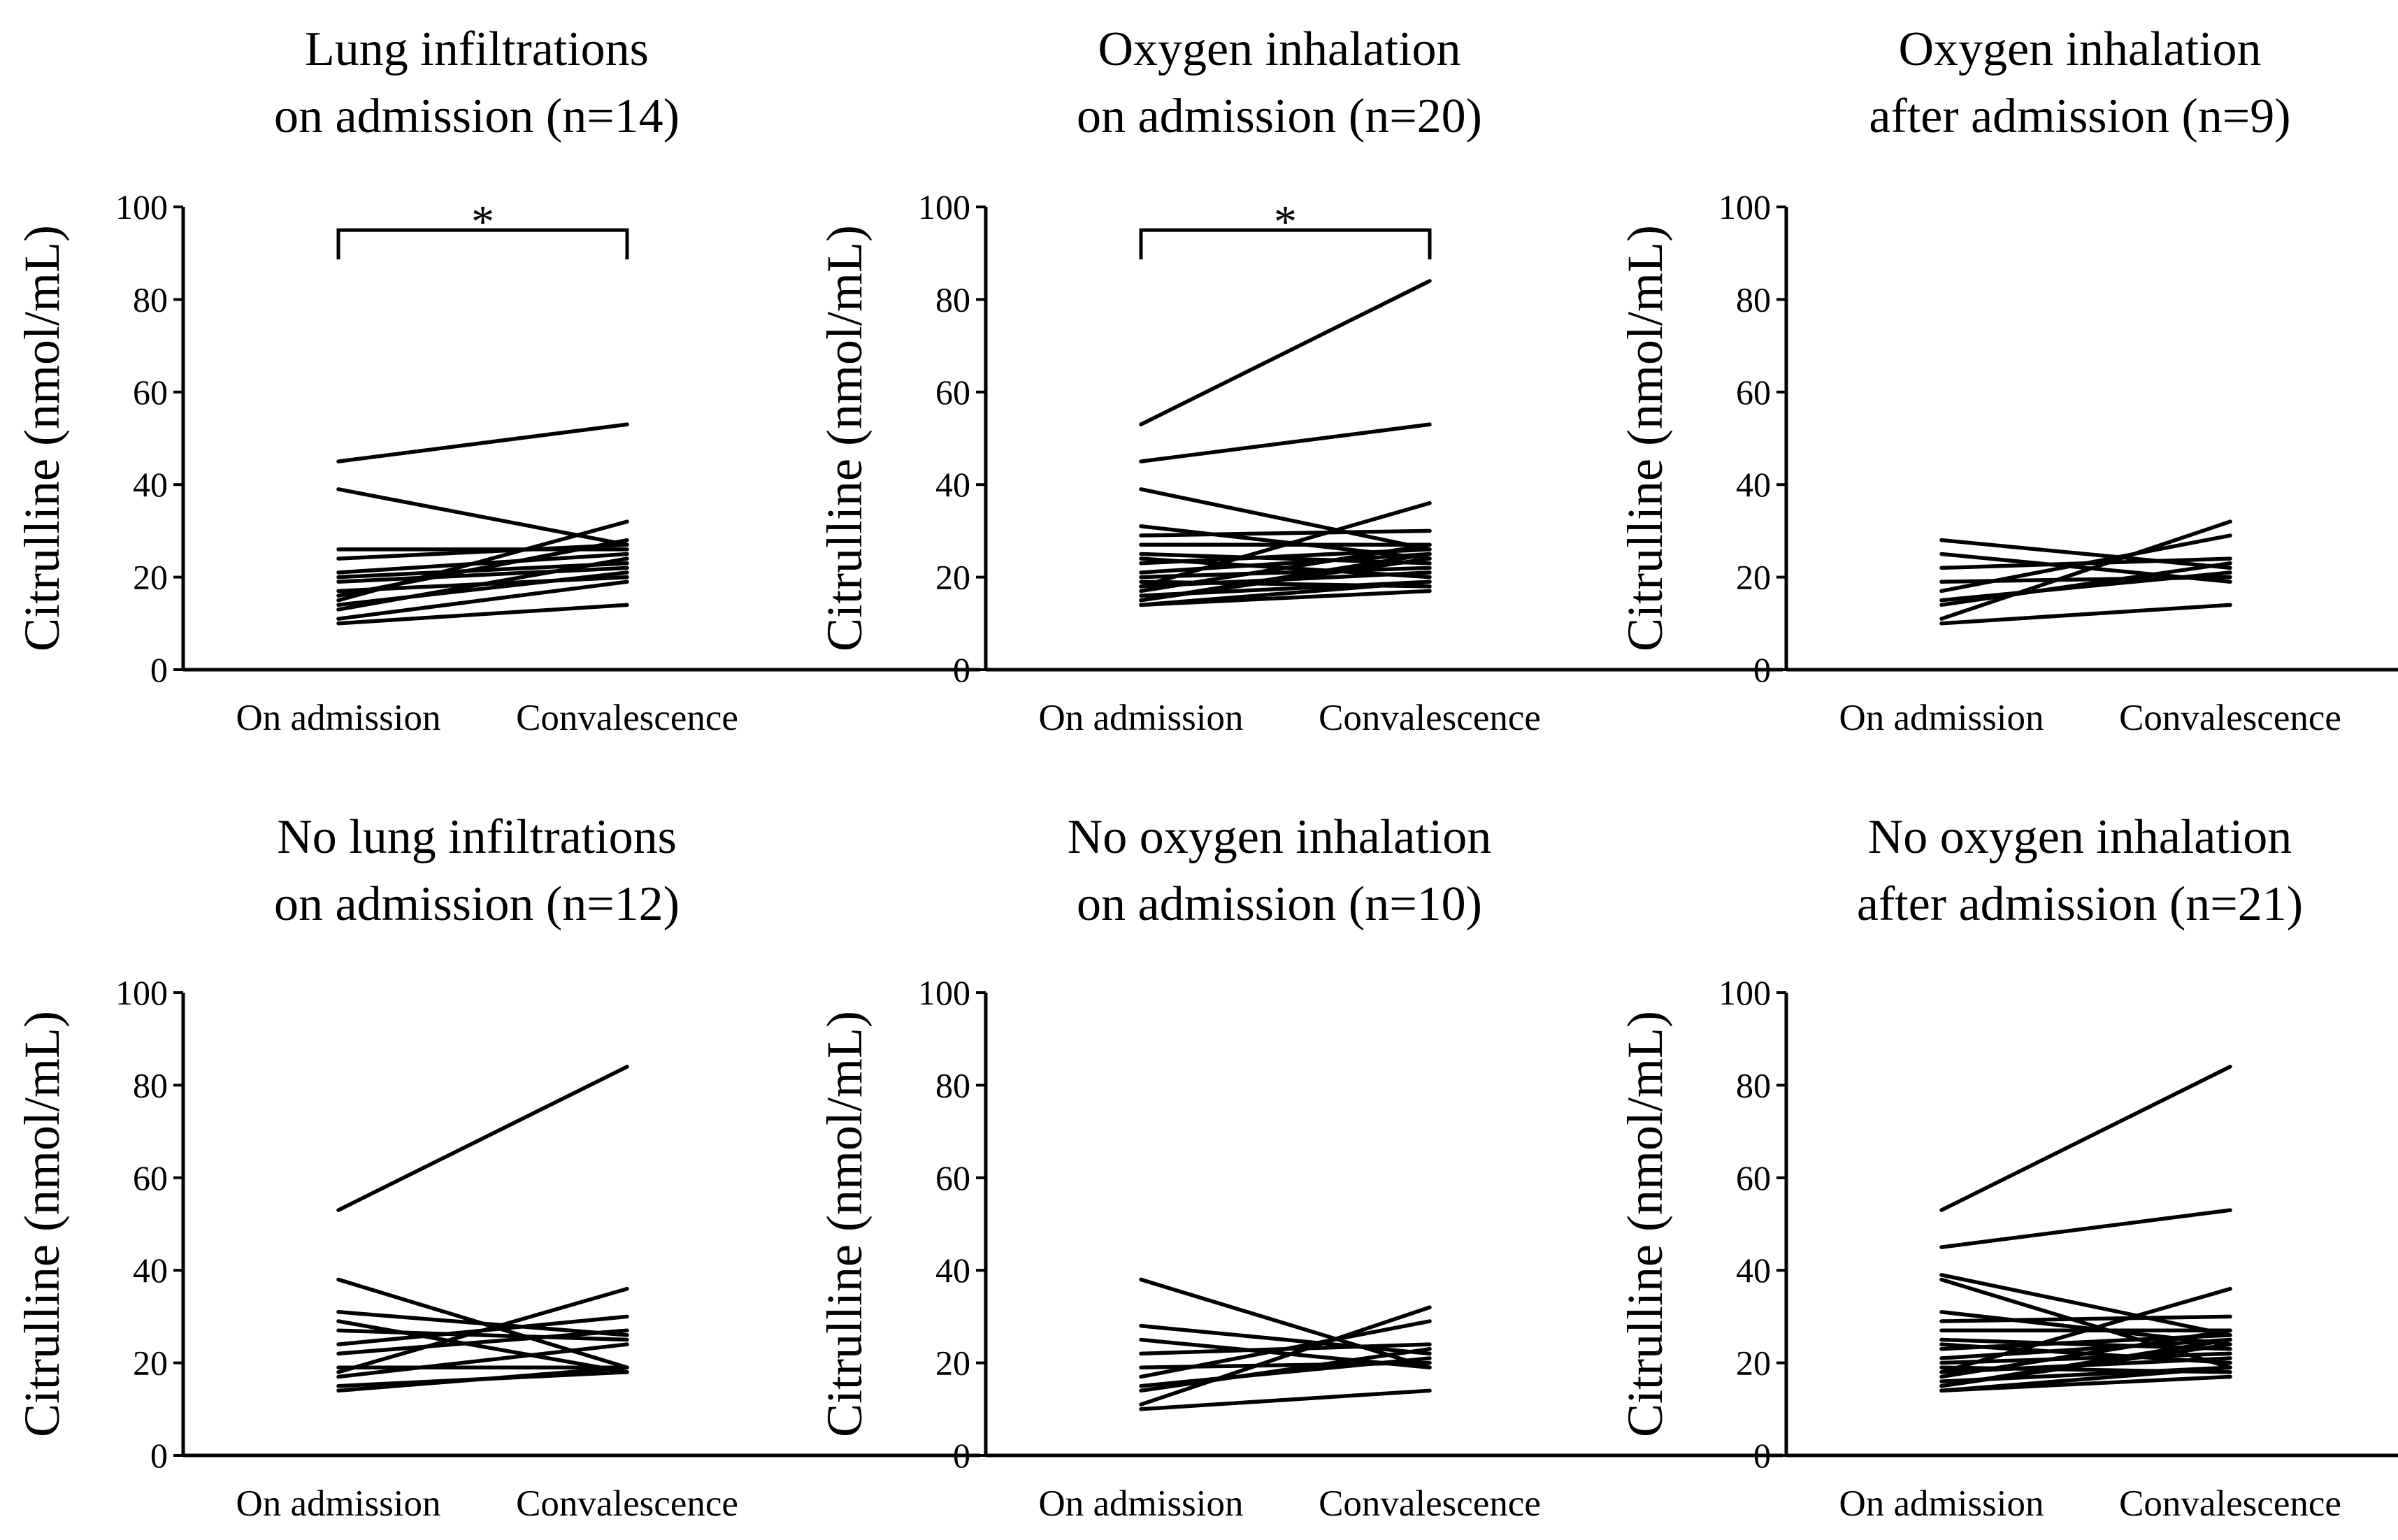  Describe the element at coordinates (483, 244) in the screenshot. I see `significance-bracket` at that location.